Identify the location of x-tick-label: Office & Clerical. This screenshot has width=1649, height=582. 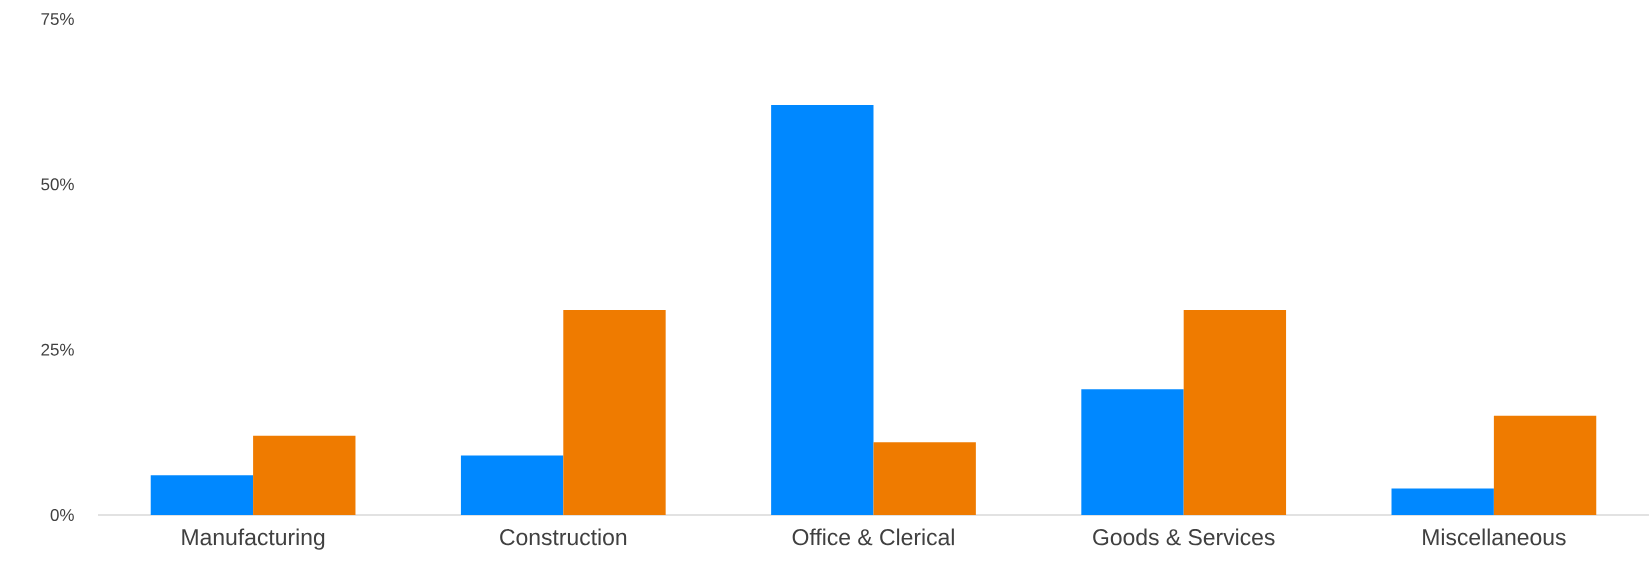
(873, 537).